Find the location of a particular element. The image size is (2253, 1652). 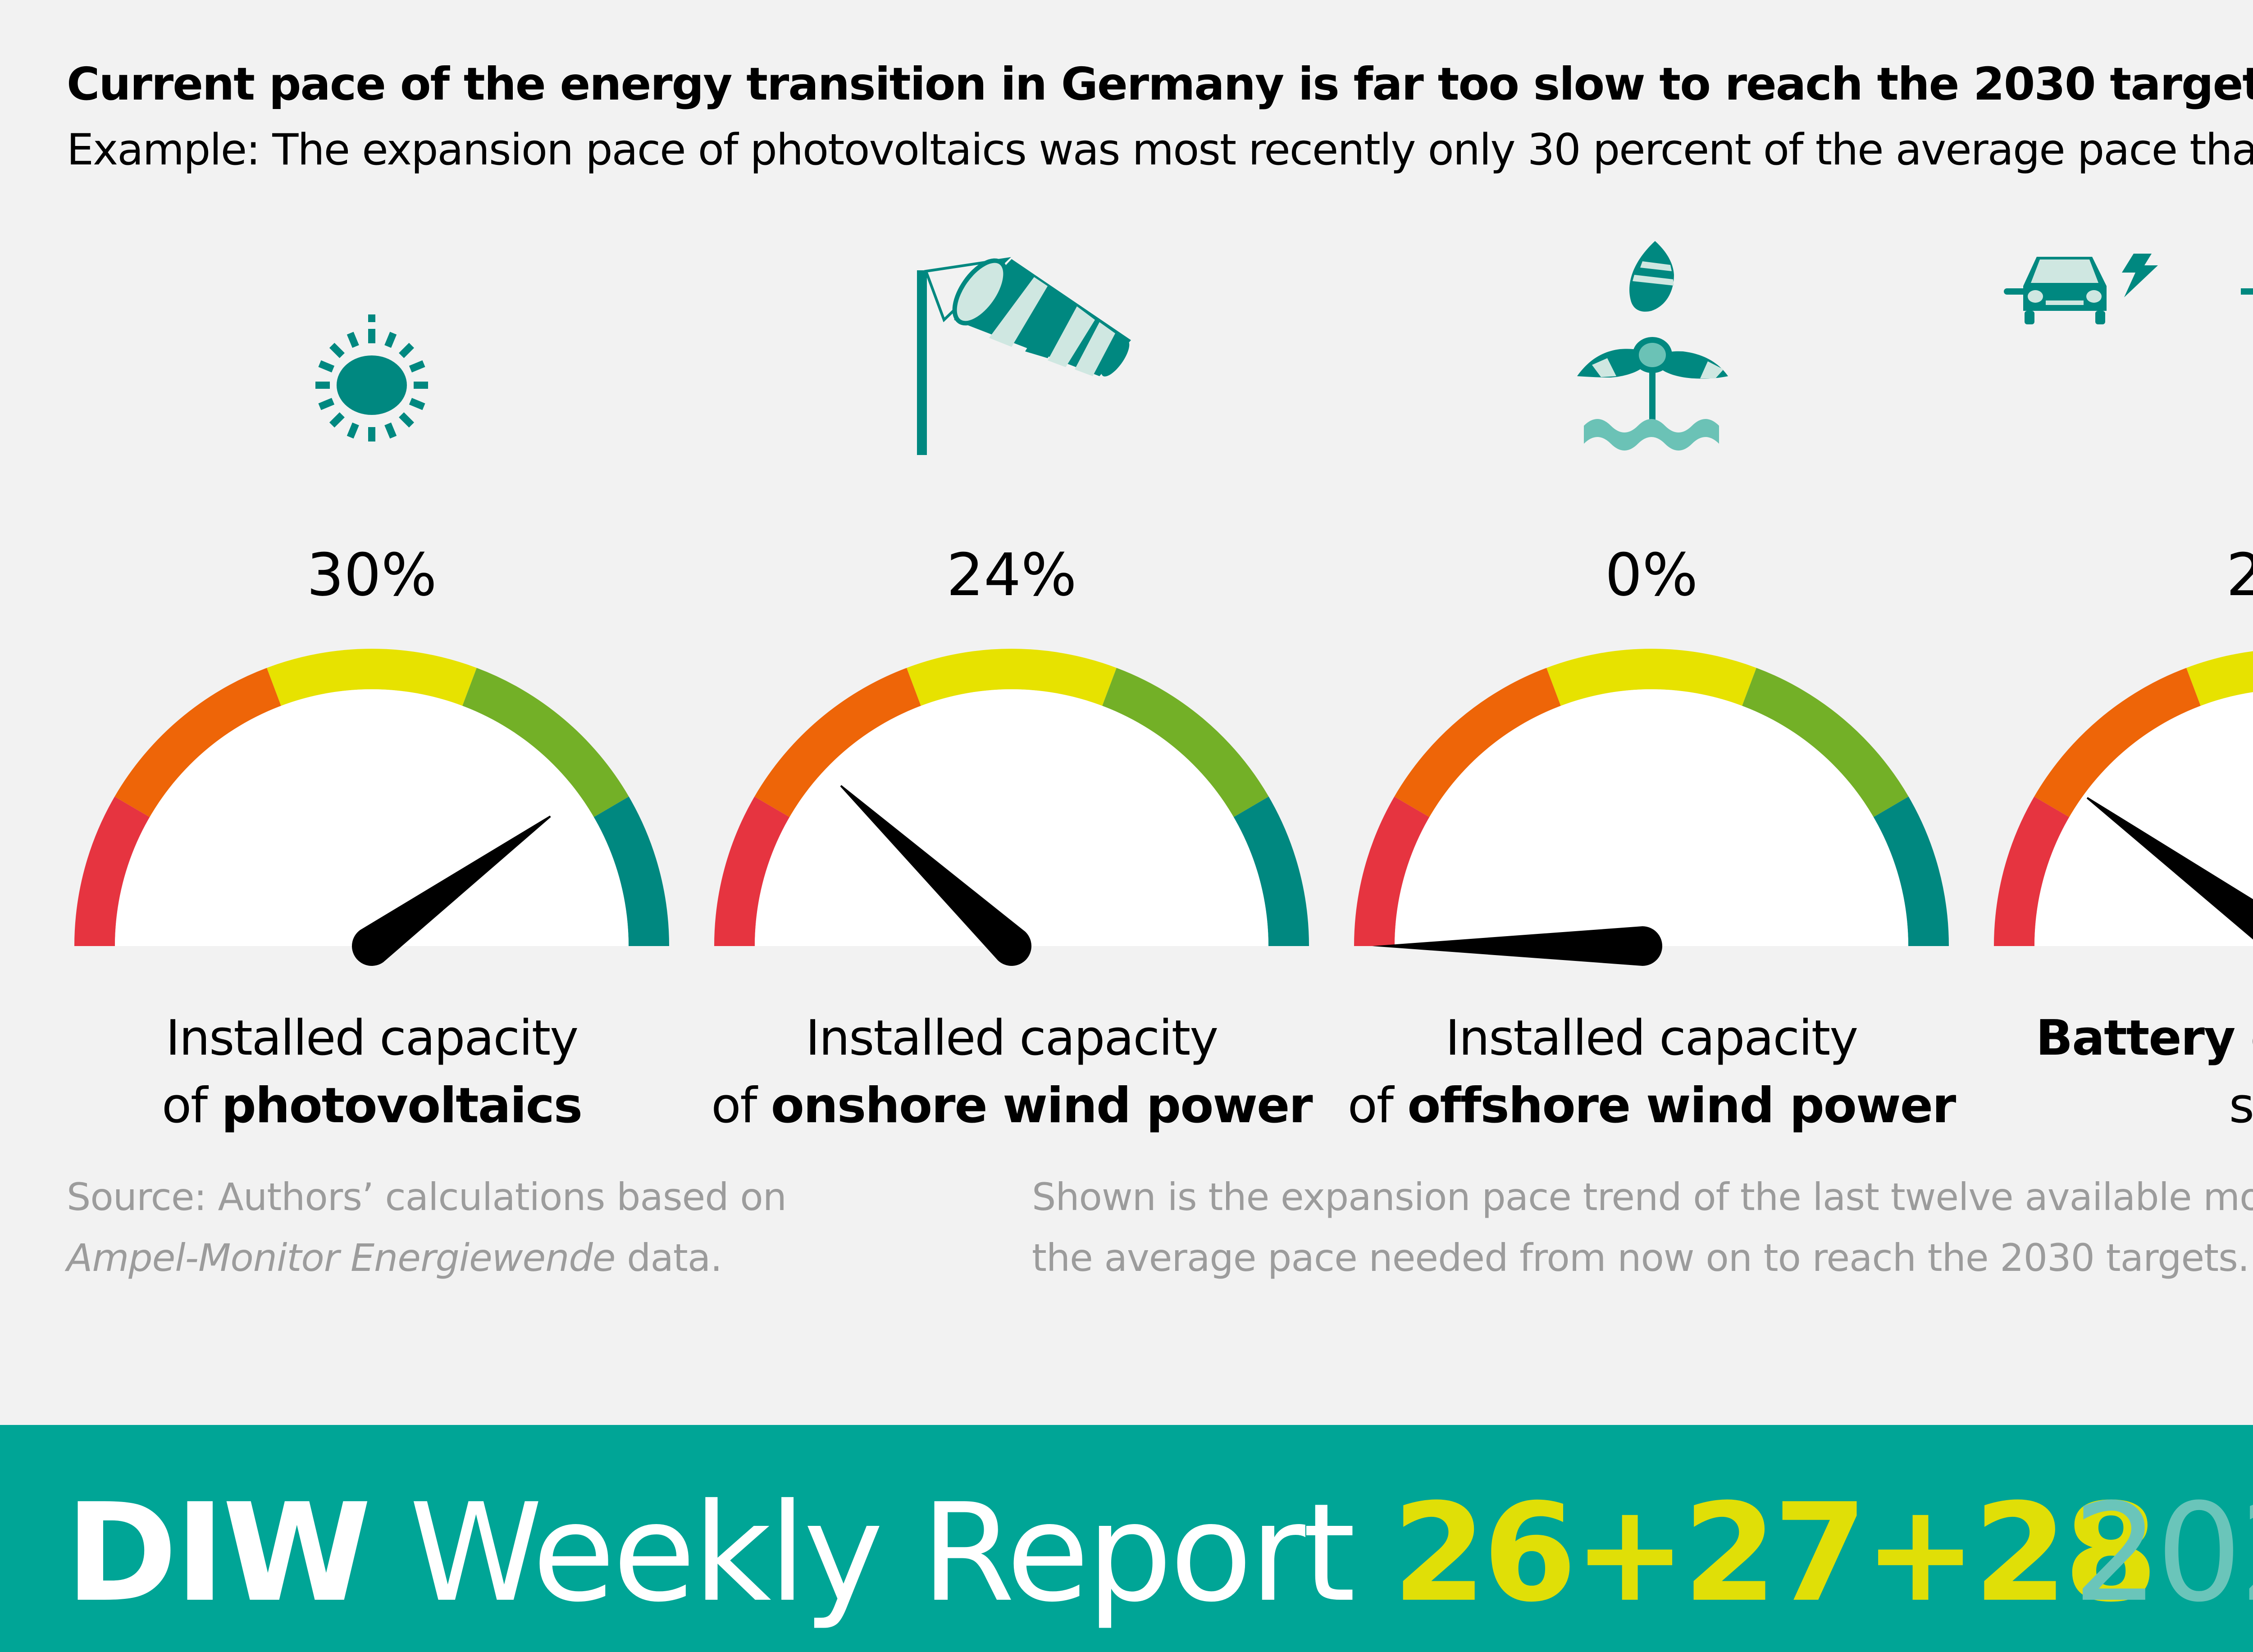

issue-number: 26+27+28 is located at coordinates (1775, 1553).